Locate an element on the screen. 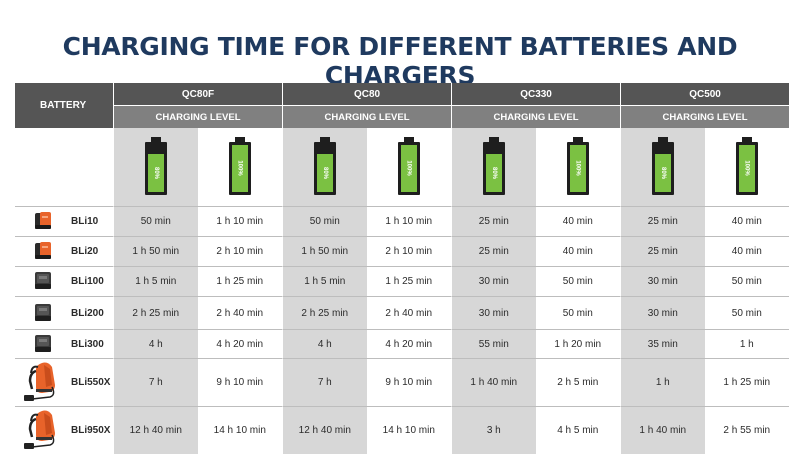 This screenshot has width=800, height=475. empty-cell is located at coordinates (64, 167).